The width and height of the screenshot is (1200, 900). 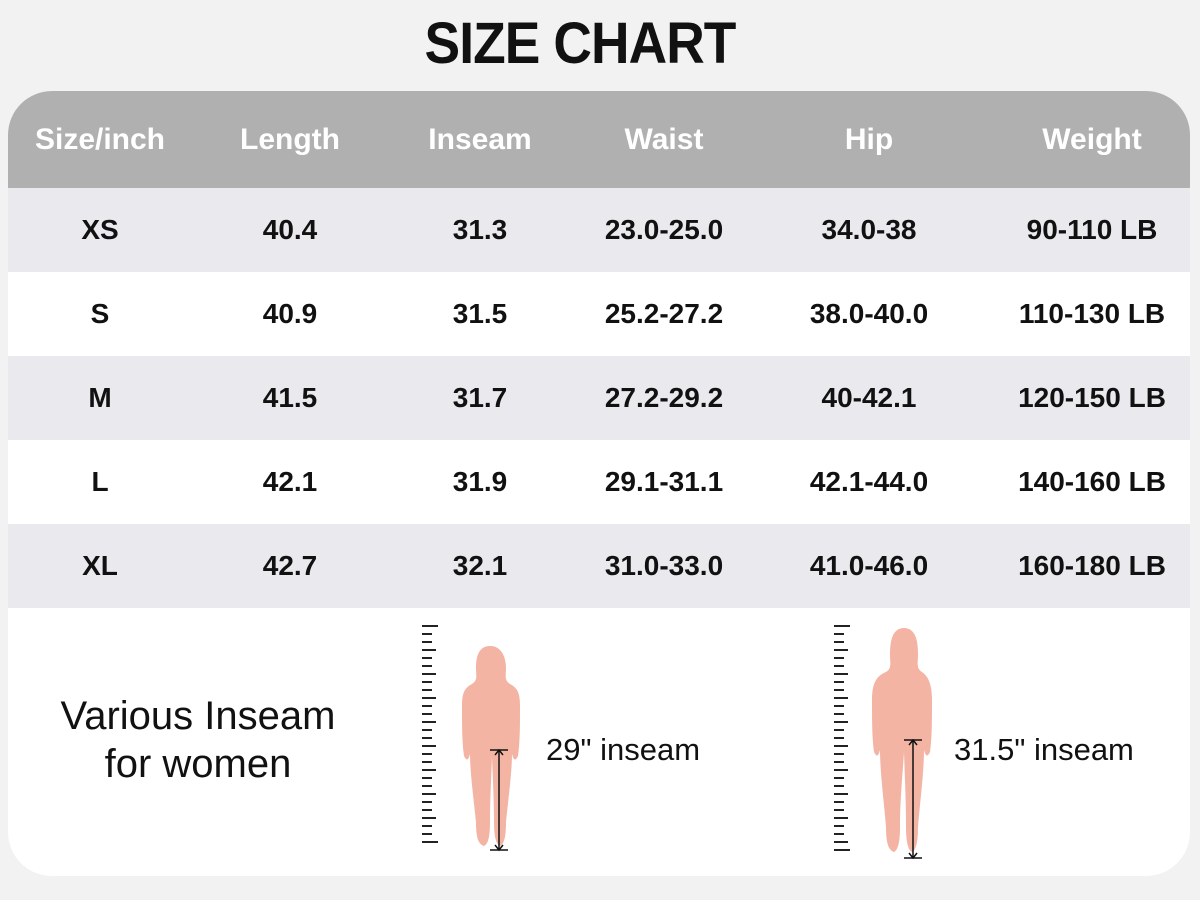 I want to click on table-header: Size/inch Length Inseam Waist Hip Weight, so click(x=599, y=139).